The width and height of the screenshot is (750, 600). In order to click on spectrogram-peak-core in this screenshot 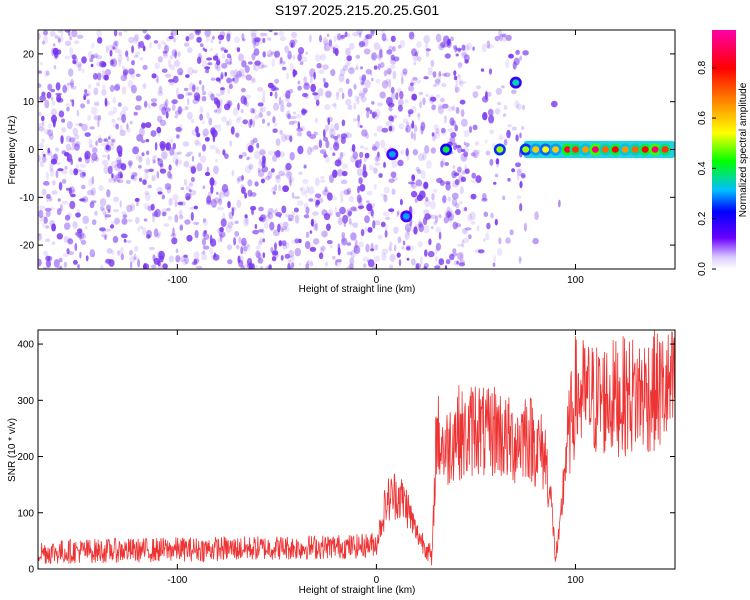, I will do `click(568, 149)`.